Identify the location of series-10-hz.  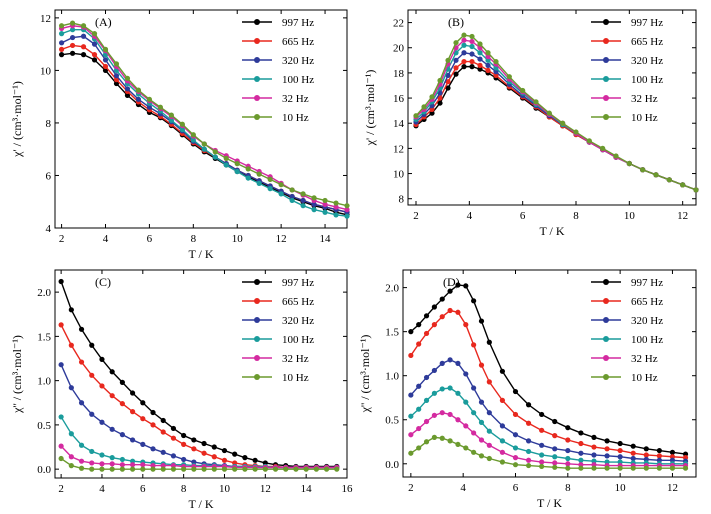
(548, 452).